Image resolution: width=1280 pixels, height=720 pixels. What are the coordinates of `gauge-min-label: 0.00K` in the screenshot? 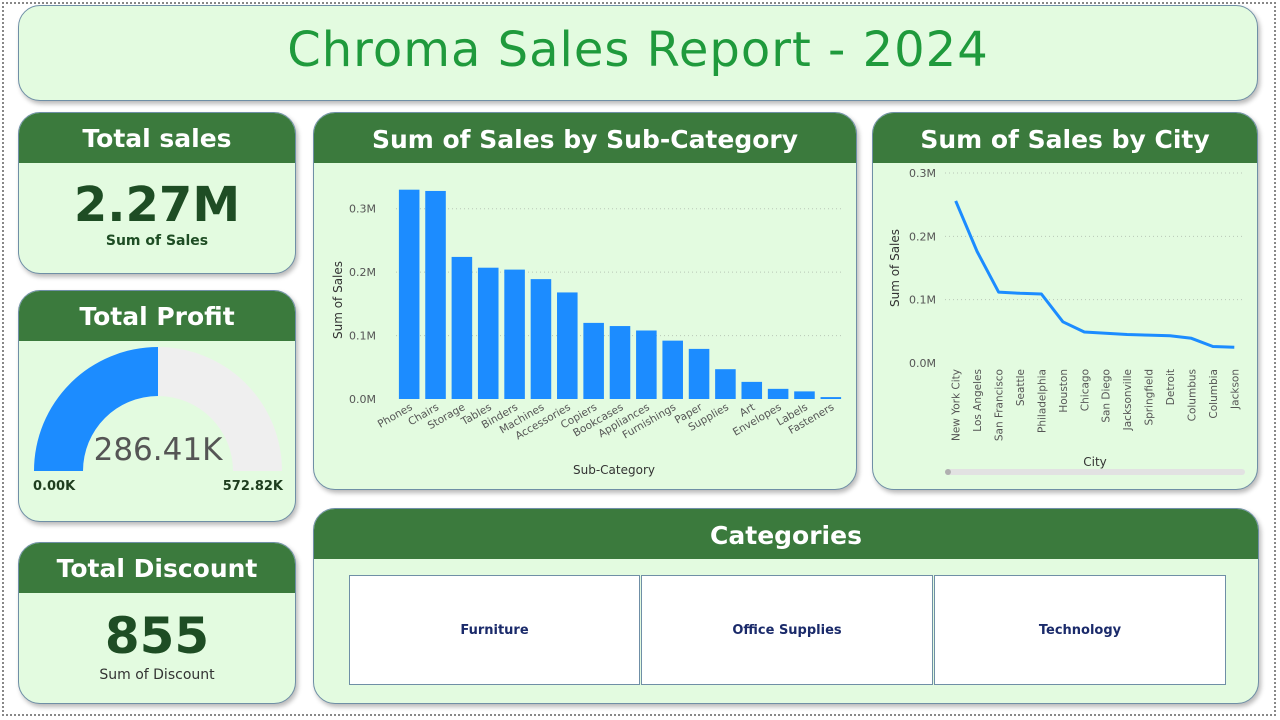 It's located at (54, 486).